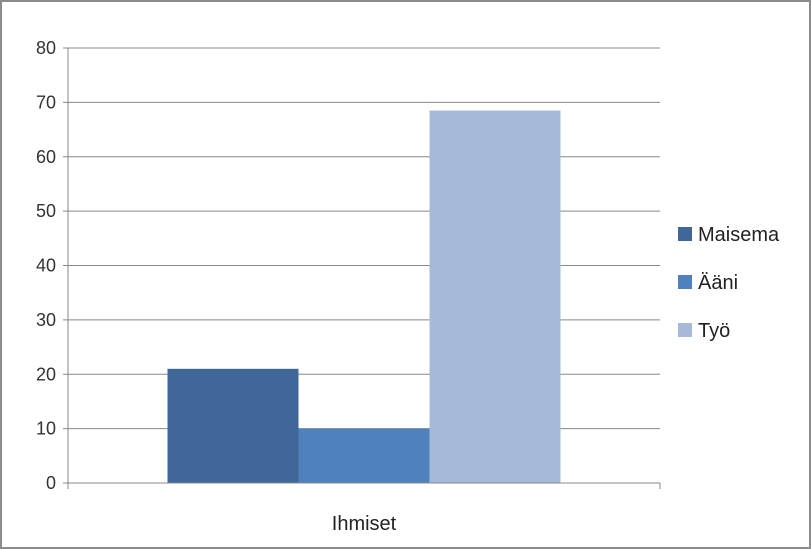 The width and height of the screenshot is (811, 549). I want to click on legend-label: Työ, so click(714, 331).